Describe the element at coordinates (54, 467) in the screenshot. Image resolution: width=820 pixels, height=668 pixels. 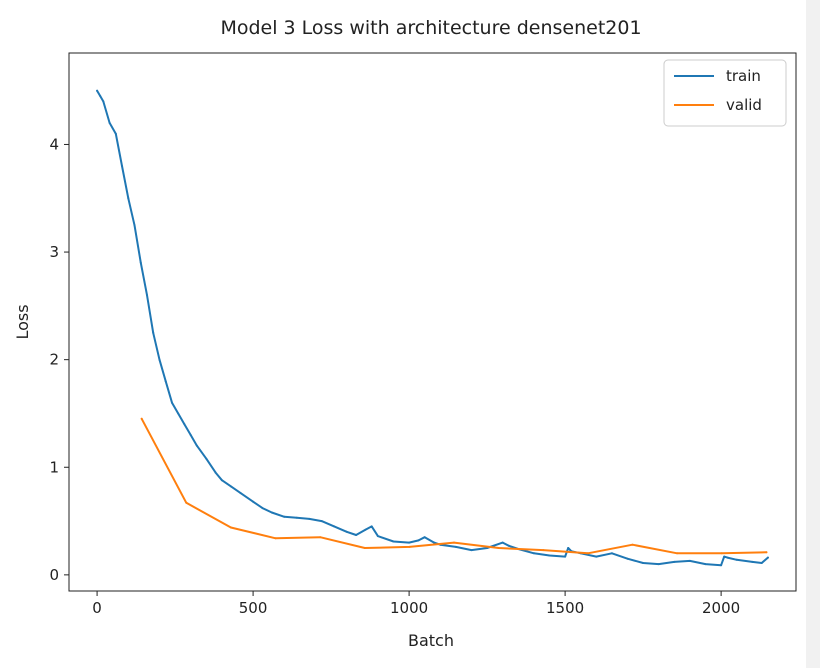
I see `y-tick-label: 1` at that location.